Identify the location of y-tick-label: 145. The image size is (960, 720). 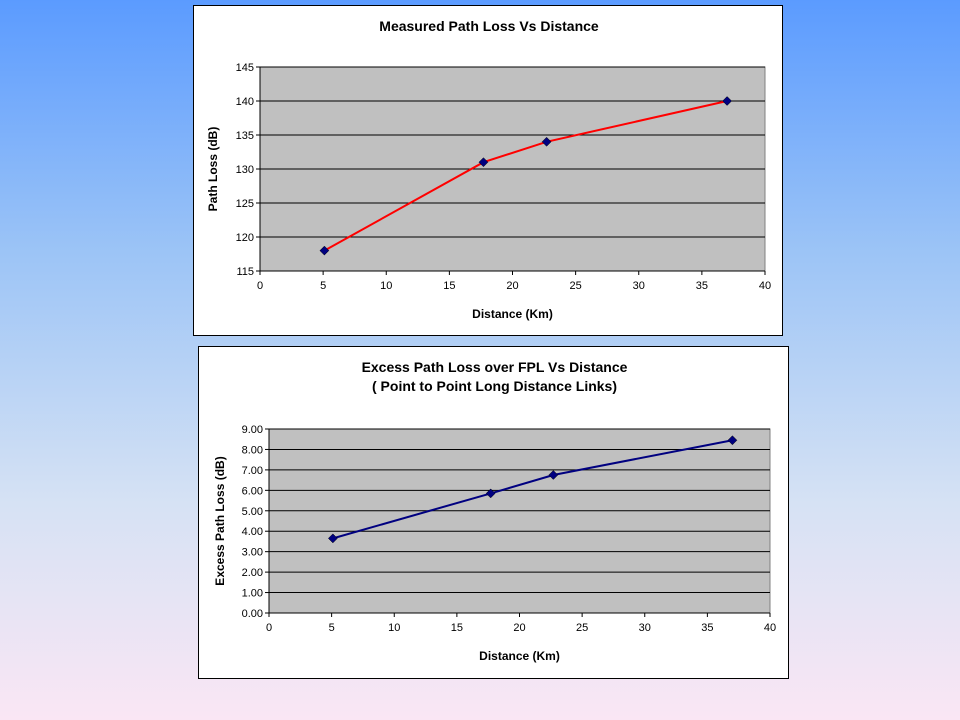
(245, 68).